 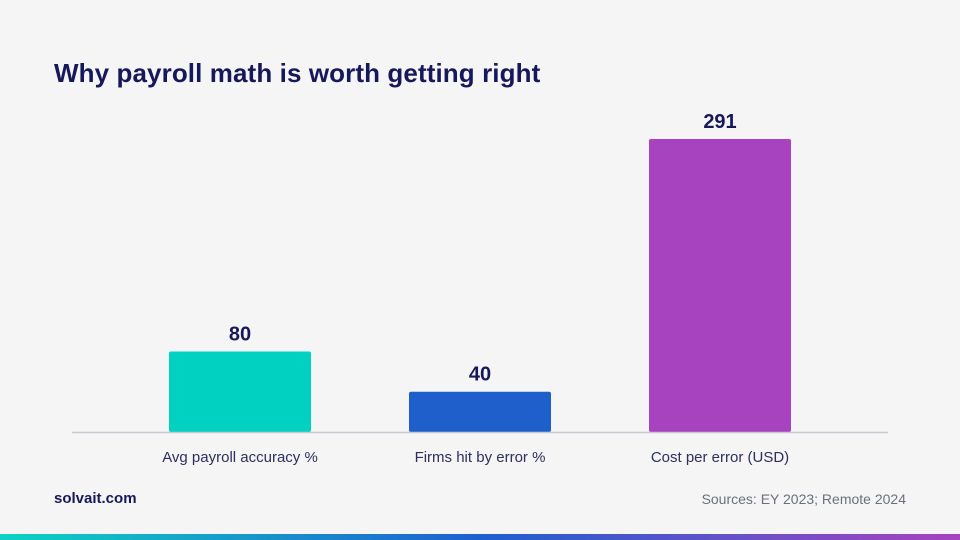 I want to click on sources-note: Sources: EY 2023; Remote 2024, so click(x=803, y=499).